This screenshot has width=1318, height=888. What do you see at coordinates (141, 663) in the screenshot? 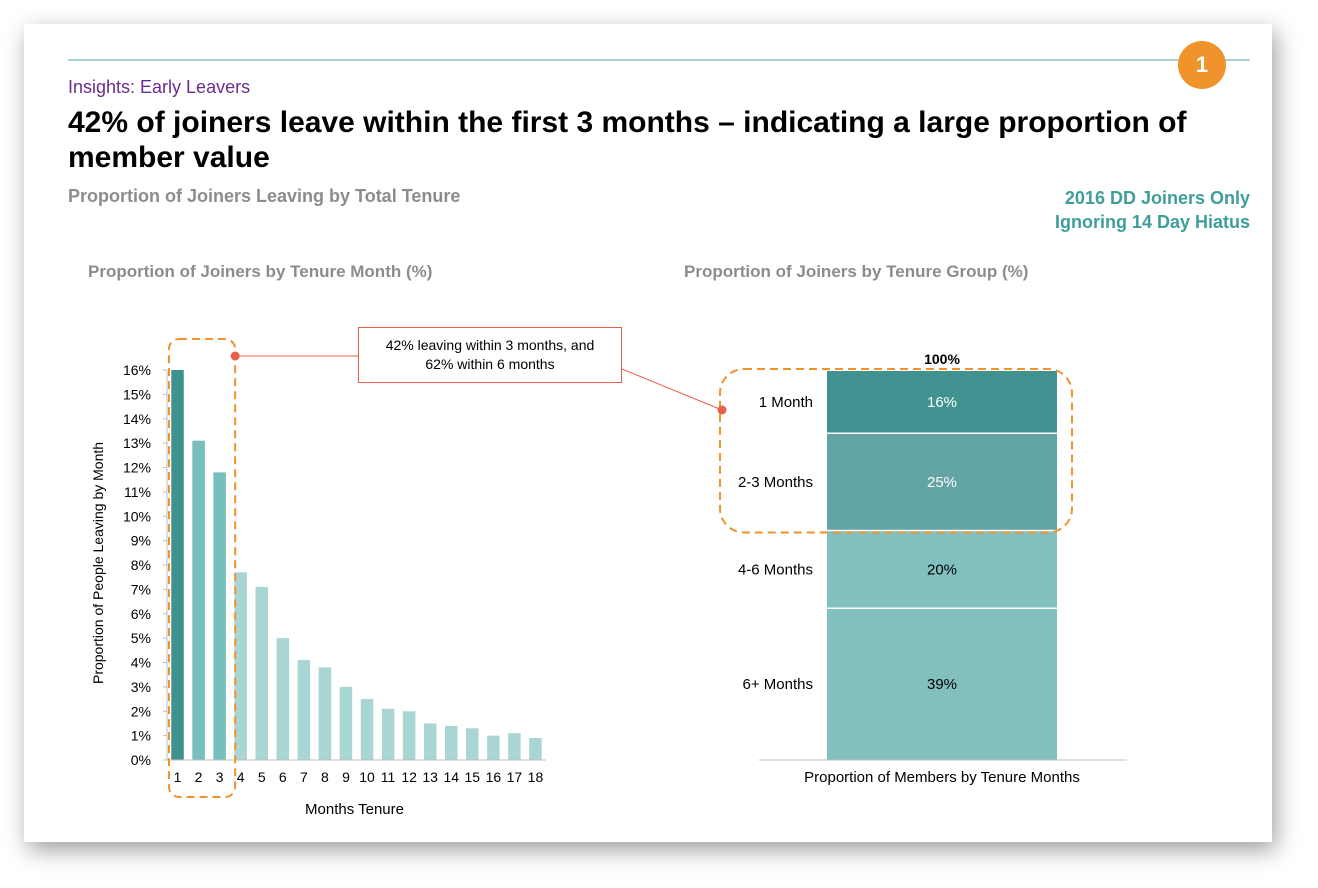
I see `y-tick-label: 4%` at bounding box center [141, 663].